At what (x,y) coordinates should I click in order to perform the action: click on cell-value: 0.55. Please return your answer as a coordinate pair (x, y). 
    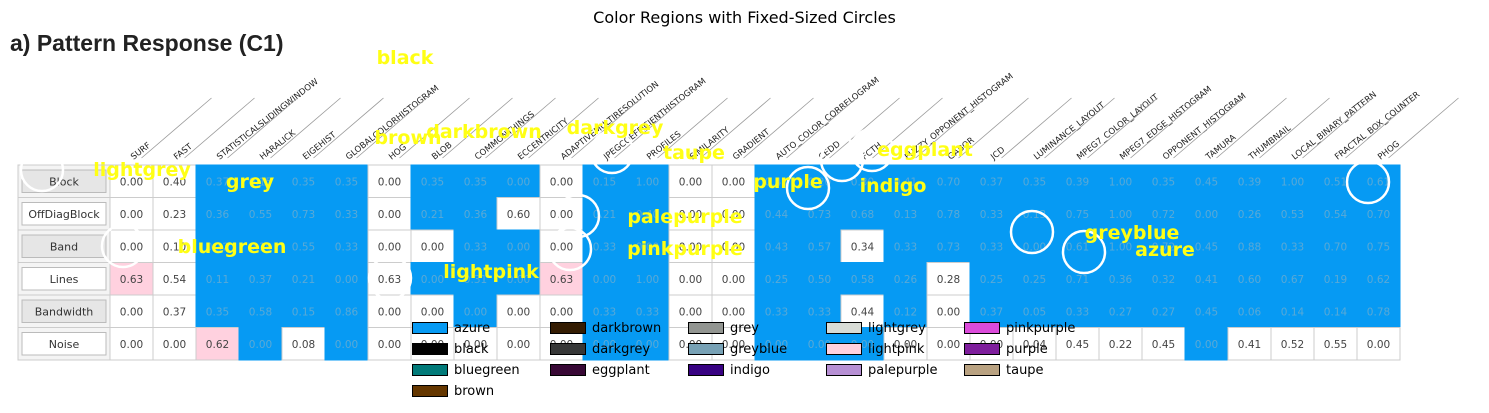
    Looking at the image, I should click on (260, 215).